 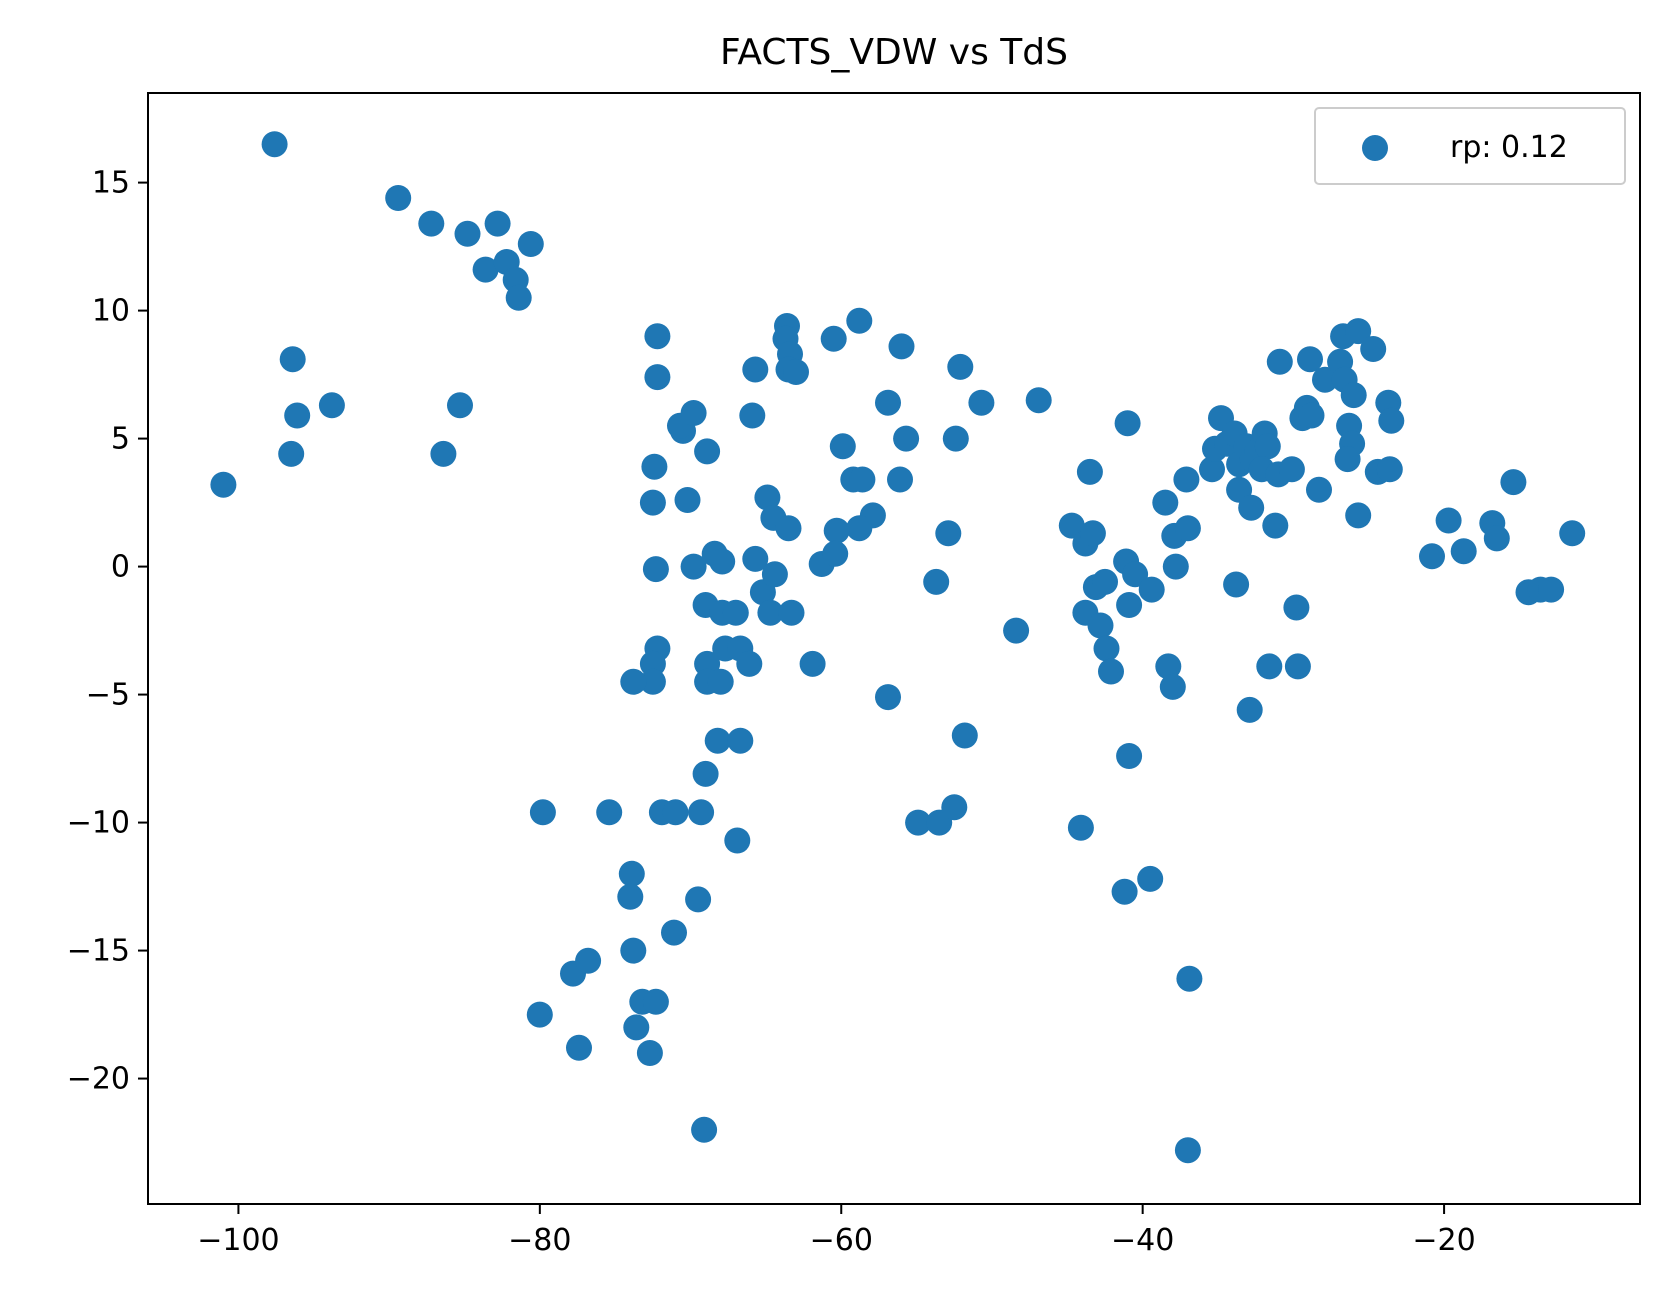 I want to click on y-tick-label: −5, so click(x=108, y=695).